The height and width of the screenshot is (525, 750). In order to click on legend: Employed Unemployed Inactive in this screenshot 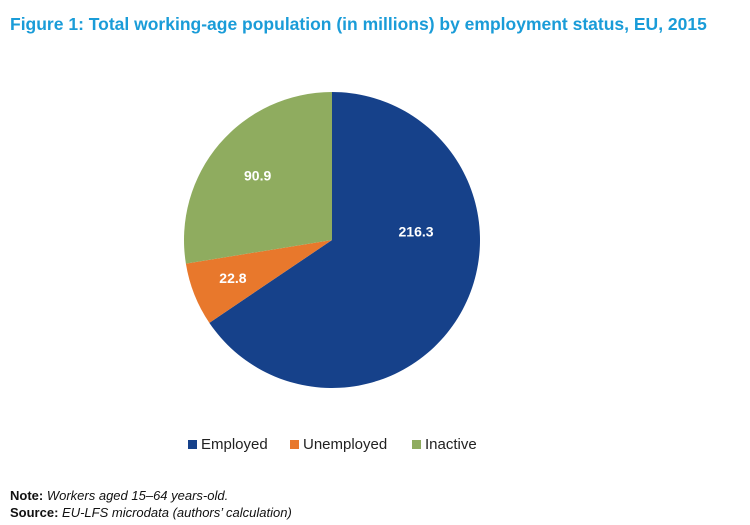, I will do `click(332, 444)`.